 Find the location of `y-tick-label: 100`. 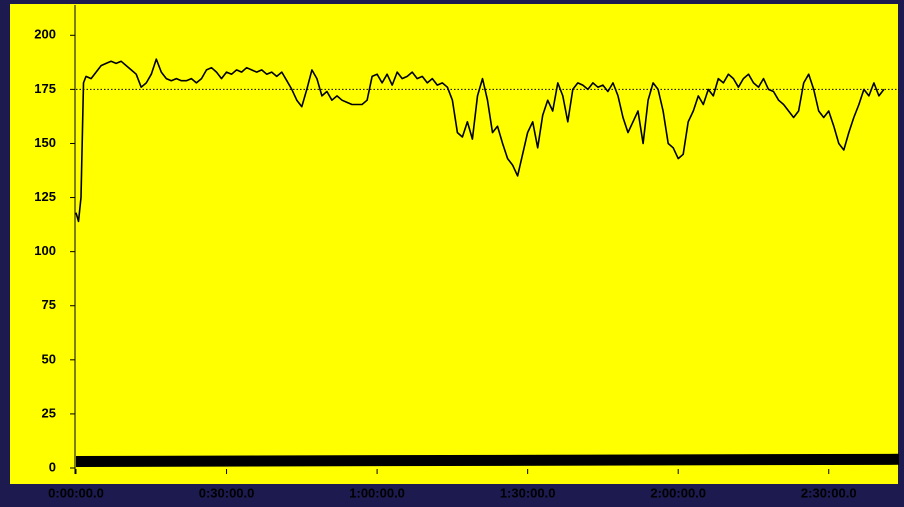

y-tick-label: 100 is located at coordinates (45, 250).